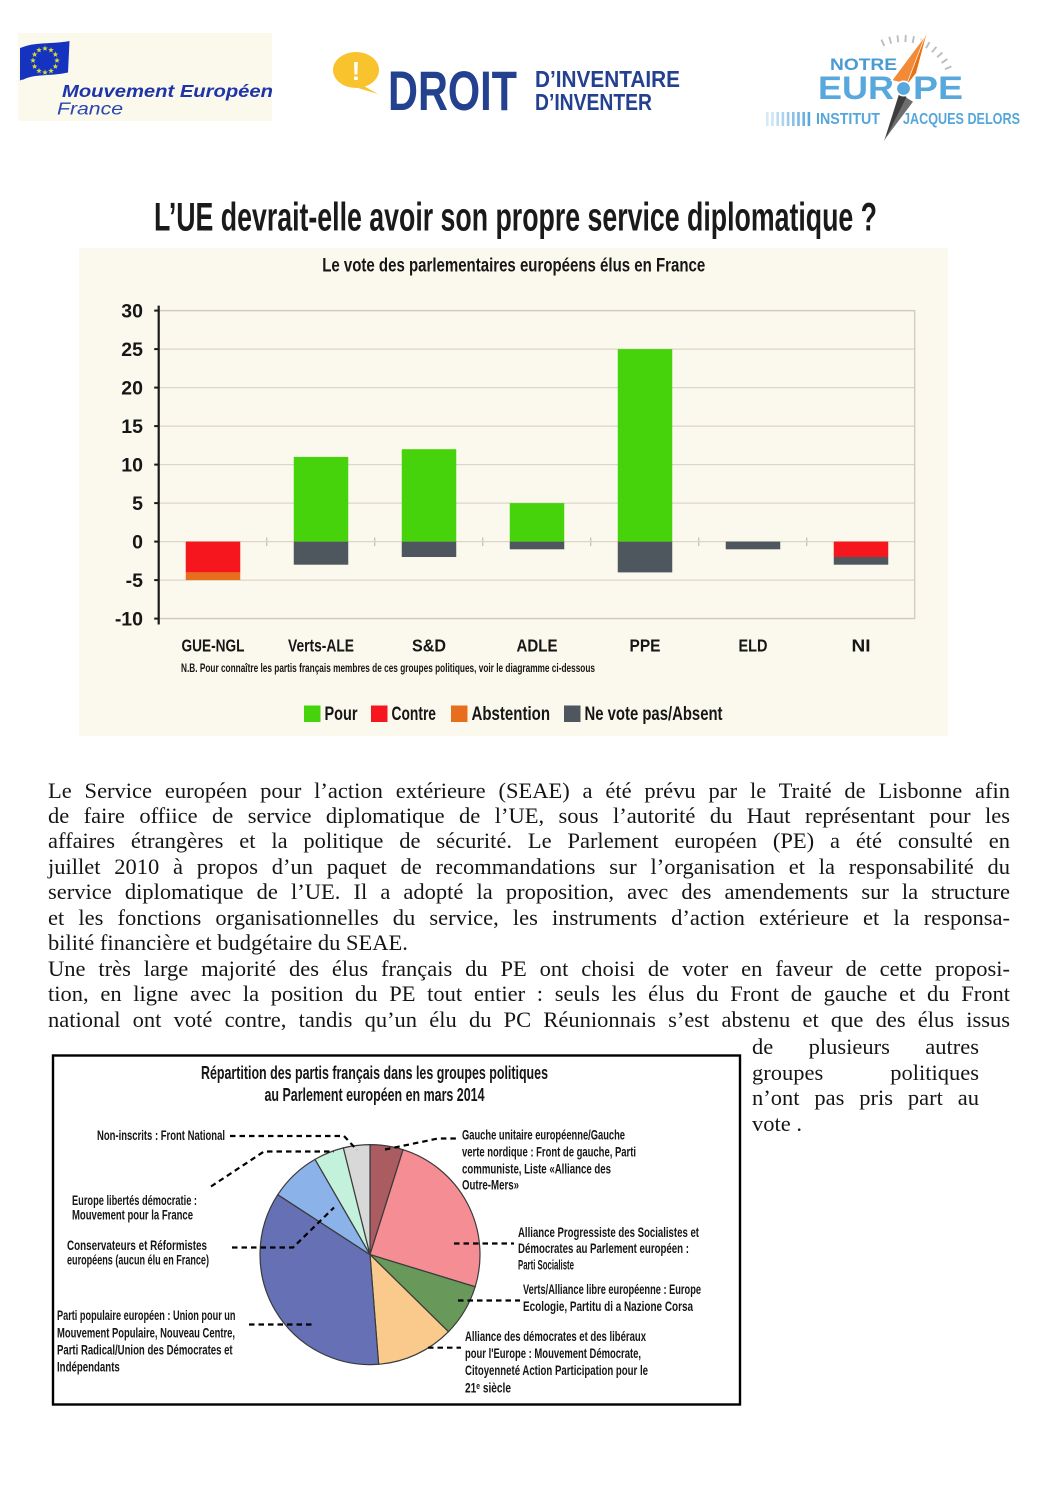 The height and width of the screenshot is (1497, 1058). Describe the element at coordinates (645, 645) in the screenshot. I see `svg-text: PPE` at that location.